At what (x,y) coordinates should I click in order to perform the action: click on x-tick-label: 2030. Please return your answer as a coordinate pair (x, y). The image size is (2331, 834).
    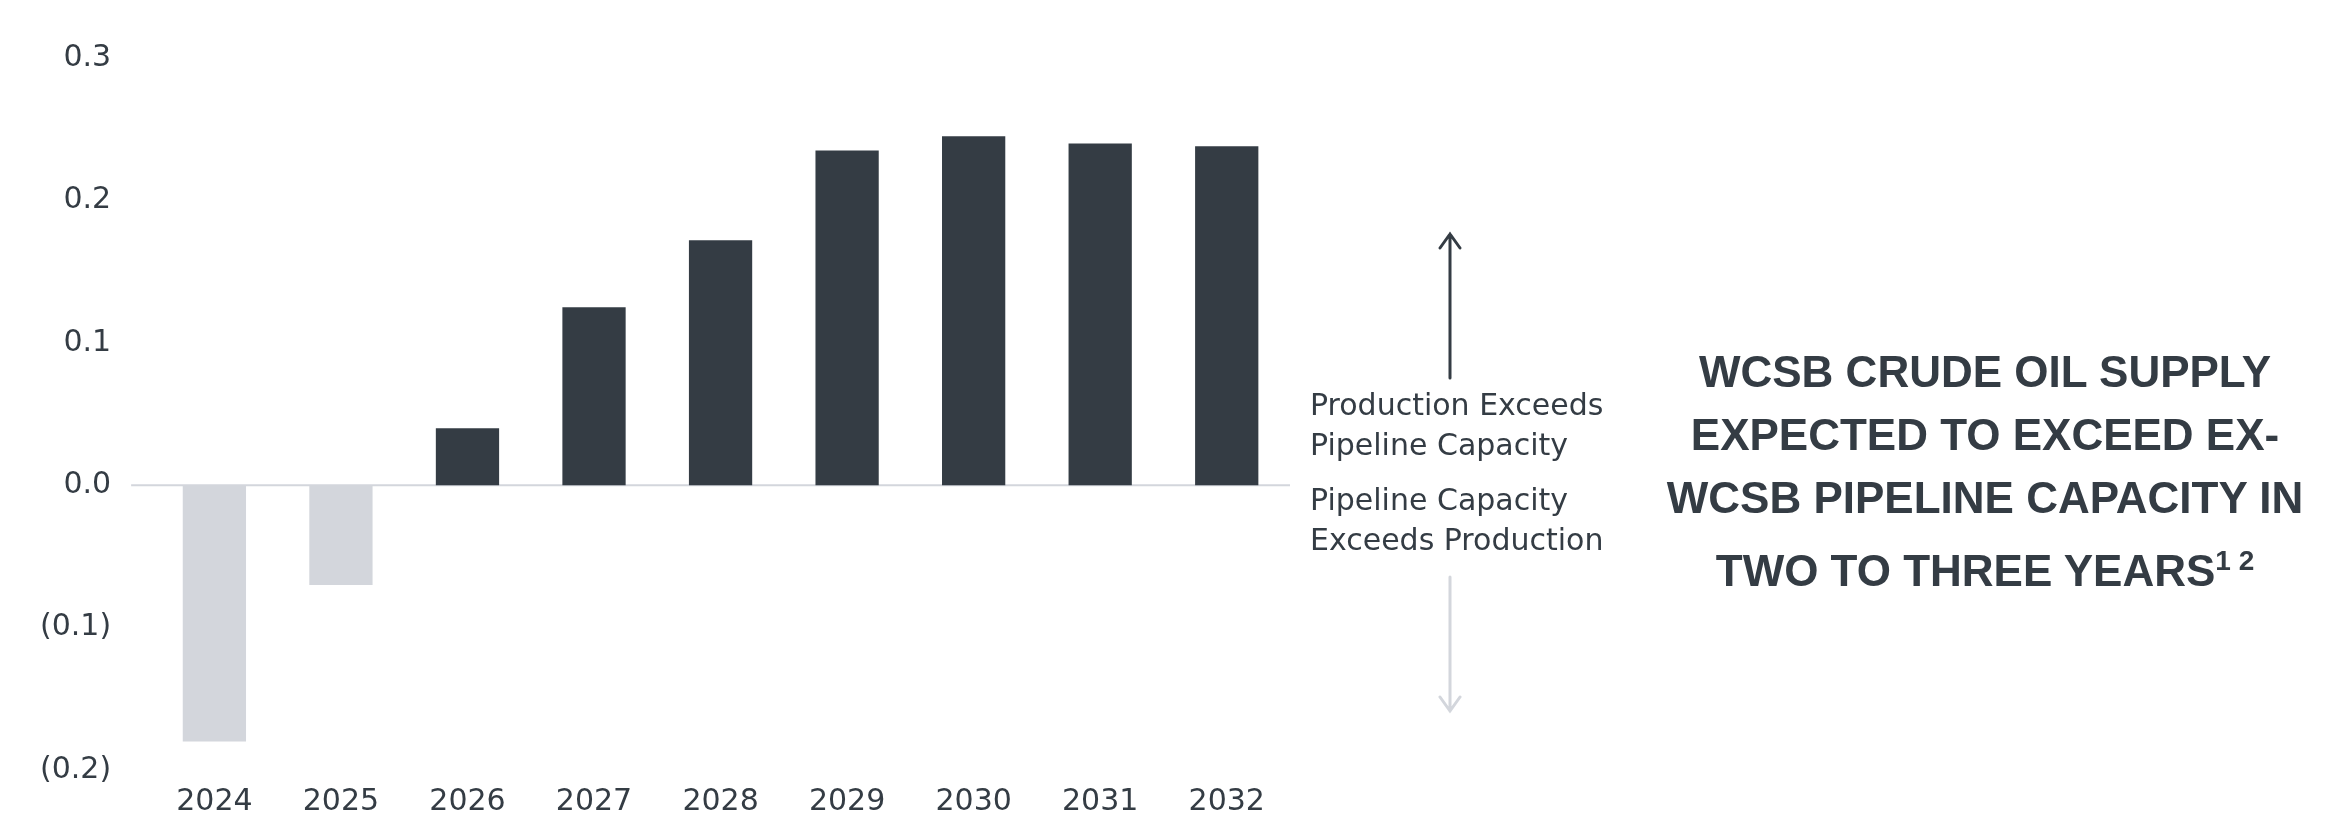
    Looking at the image, I should click on (973, 799).